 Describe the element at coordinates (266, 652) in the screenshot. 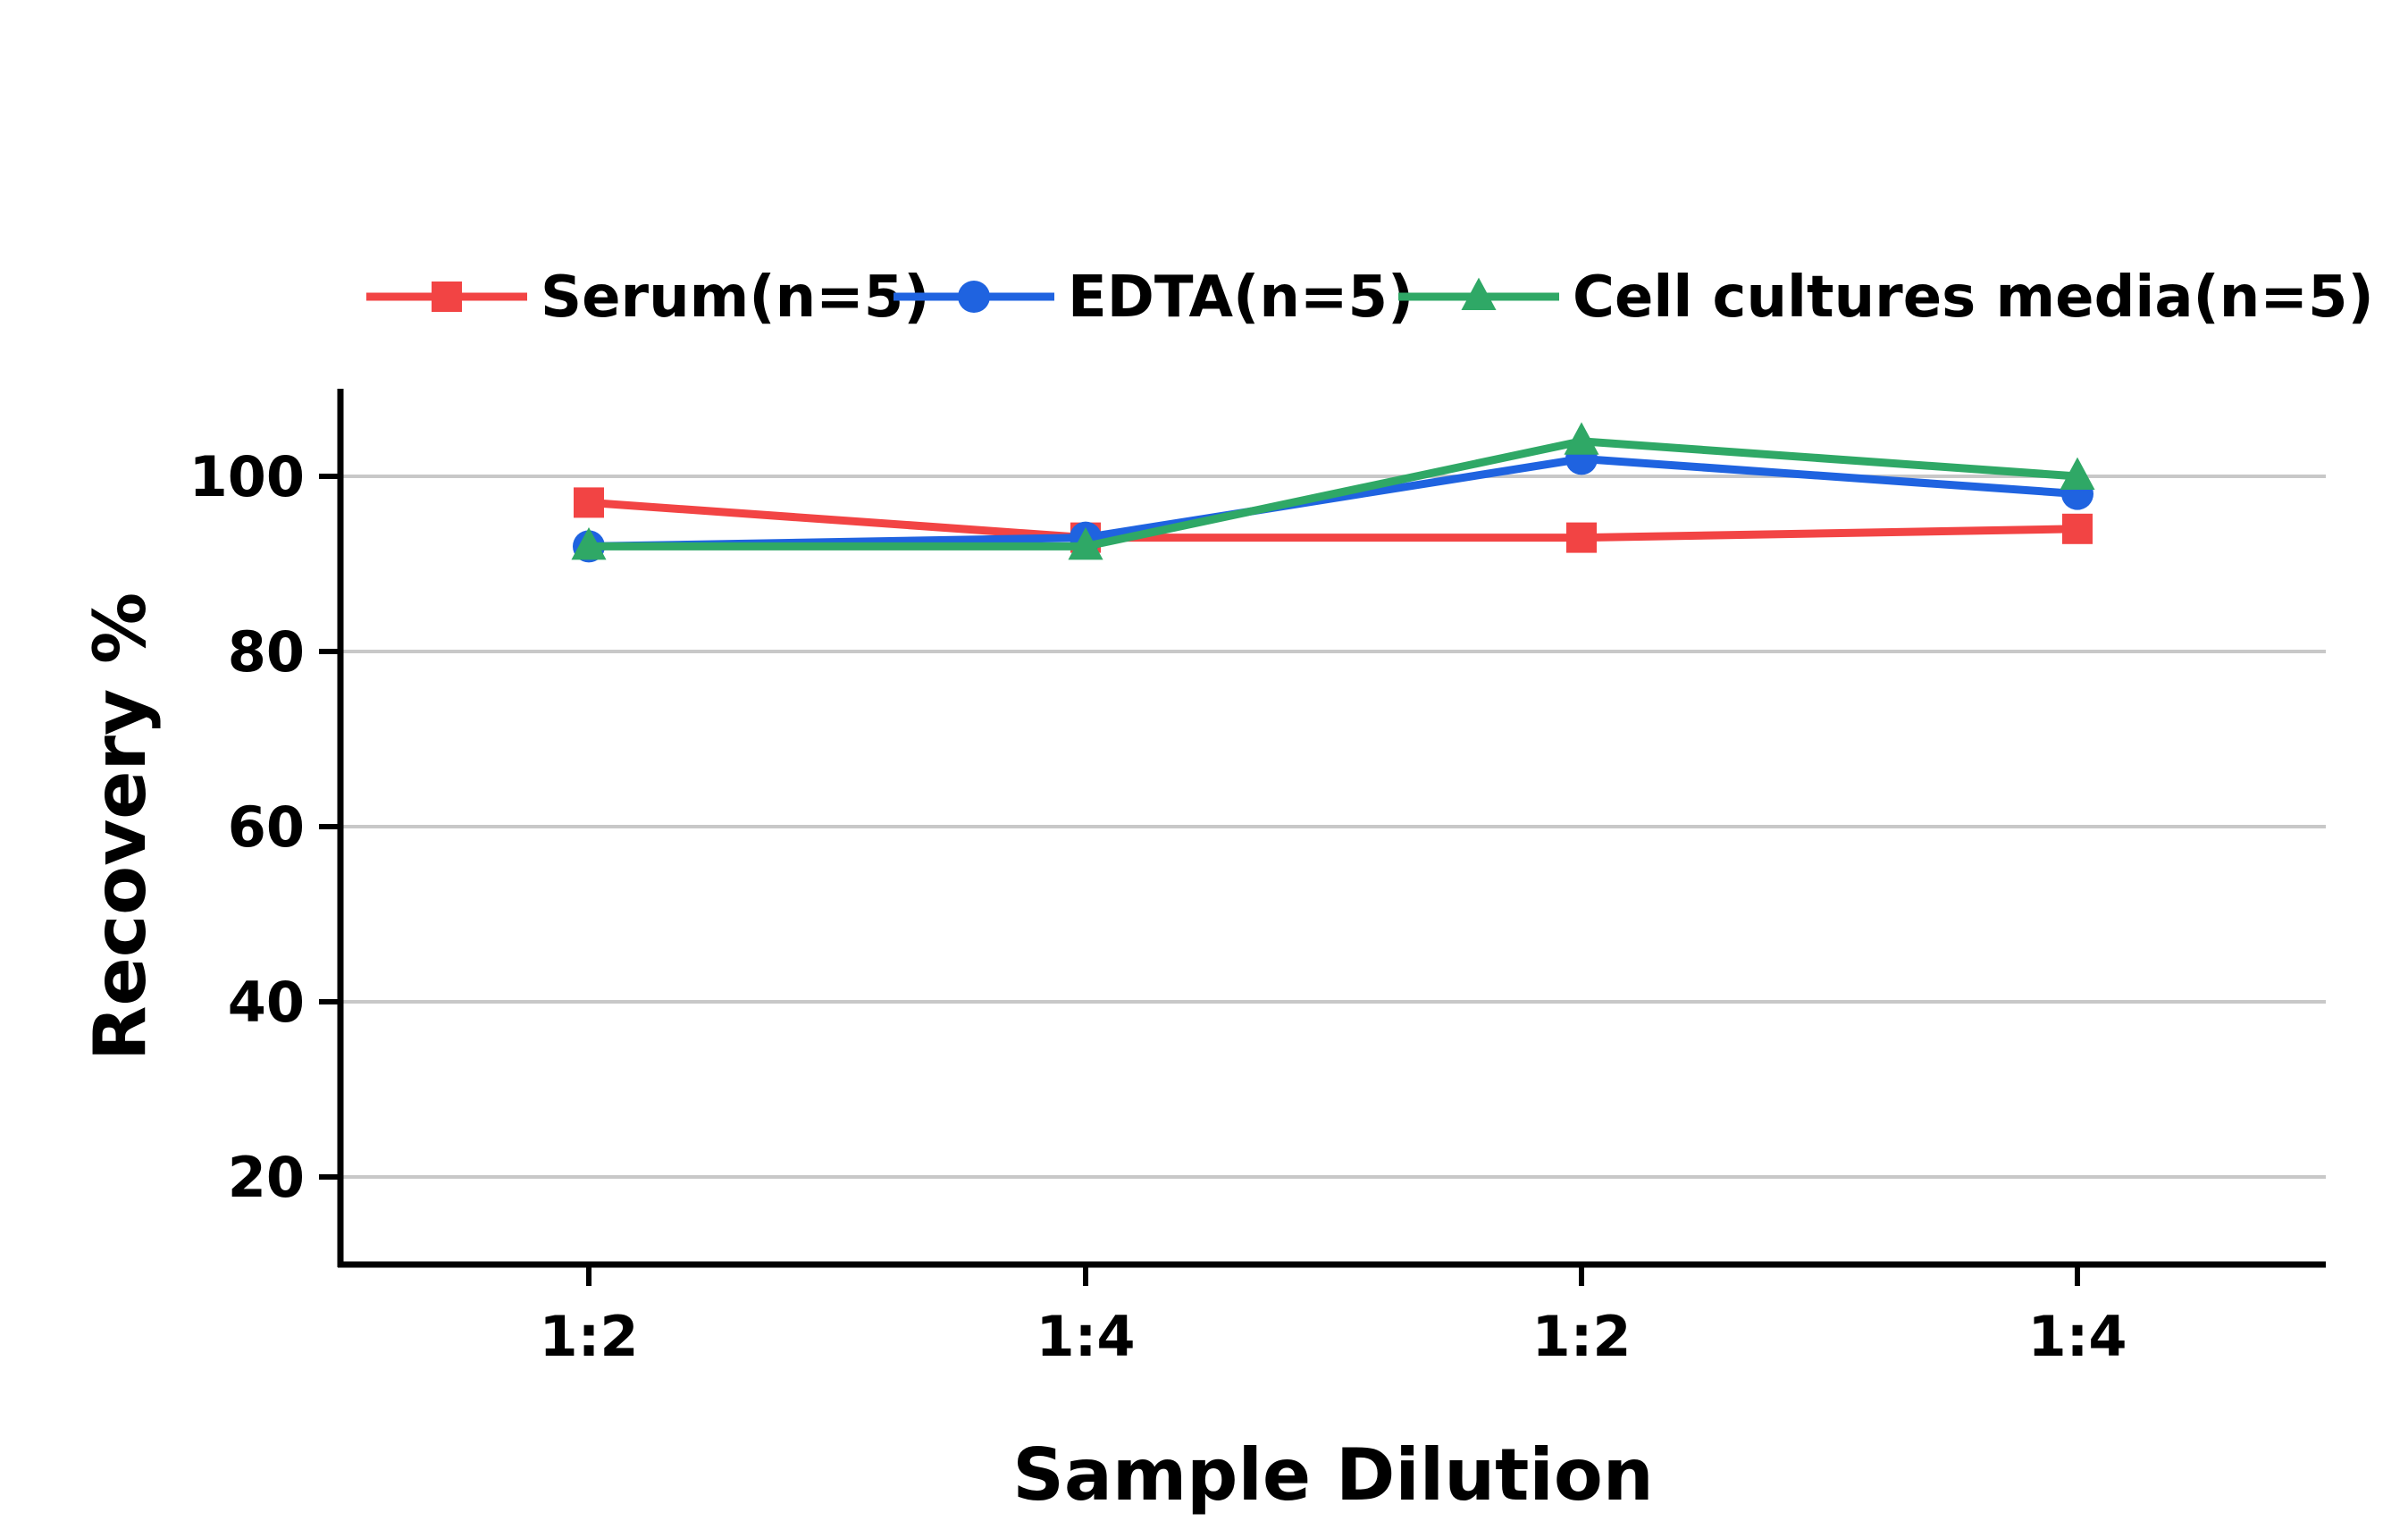

I see `y-tick-label: 80` at that location.